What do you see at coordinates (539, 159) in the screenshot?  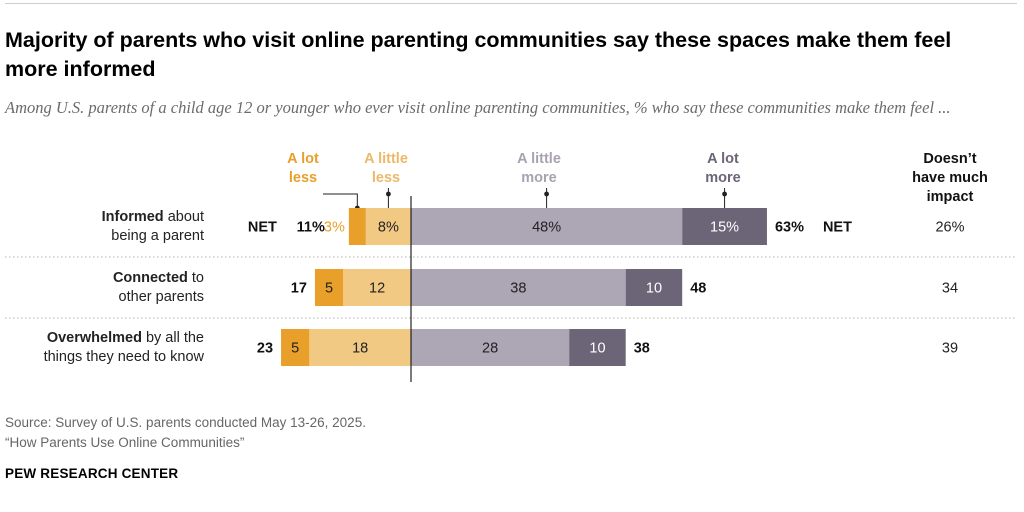 I see `header-a-little-more: A little` at bounding box center [539, 159].